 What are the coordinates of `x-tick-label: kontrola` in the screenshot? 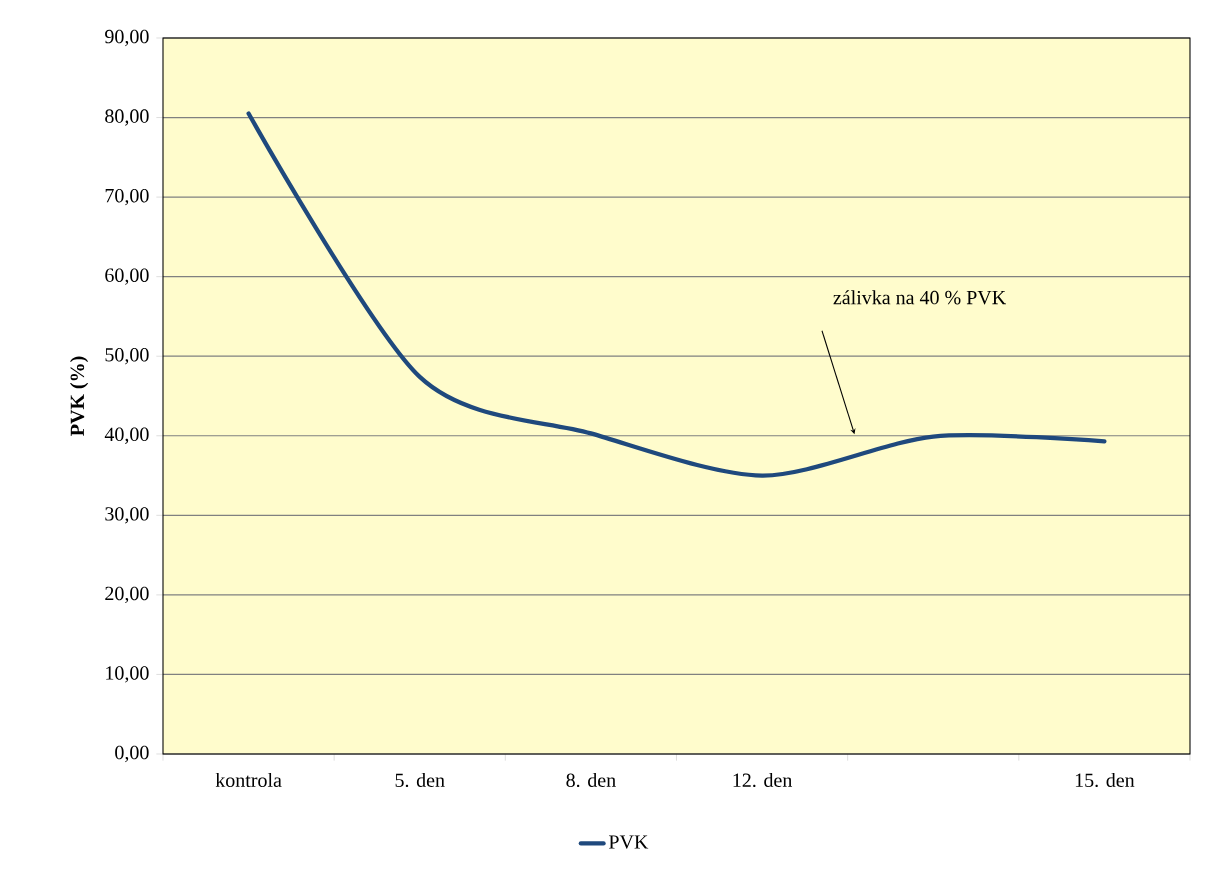 It's located at (248, 779).